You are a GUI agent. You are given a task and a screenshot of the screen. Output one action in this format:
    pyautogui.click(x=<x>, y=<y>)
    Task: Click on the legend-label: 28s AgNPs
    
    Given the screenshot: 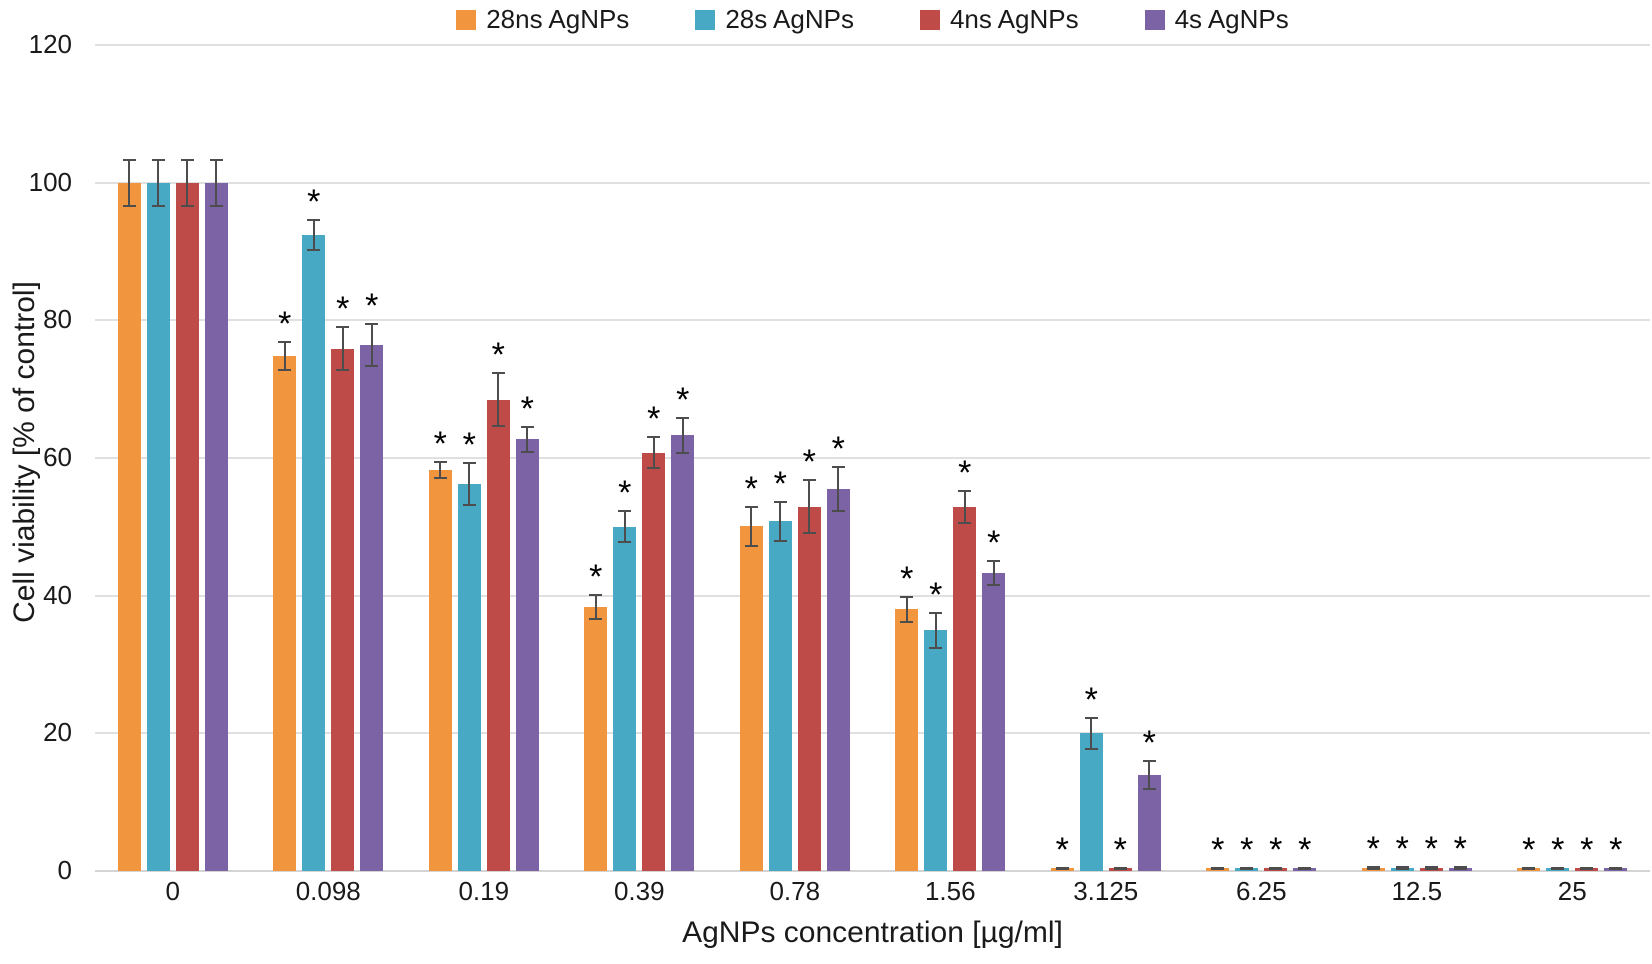 What is the action you would take?
    pyautogui.click(x=789, y=19)
    